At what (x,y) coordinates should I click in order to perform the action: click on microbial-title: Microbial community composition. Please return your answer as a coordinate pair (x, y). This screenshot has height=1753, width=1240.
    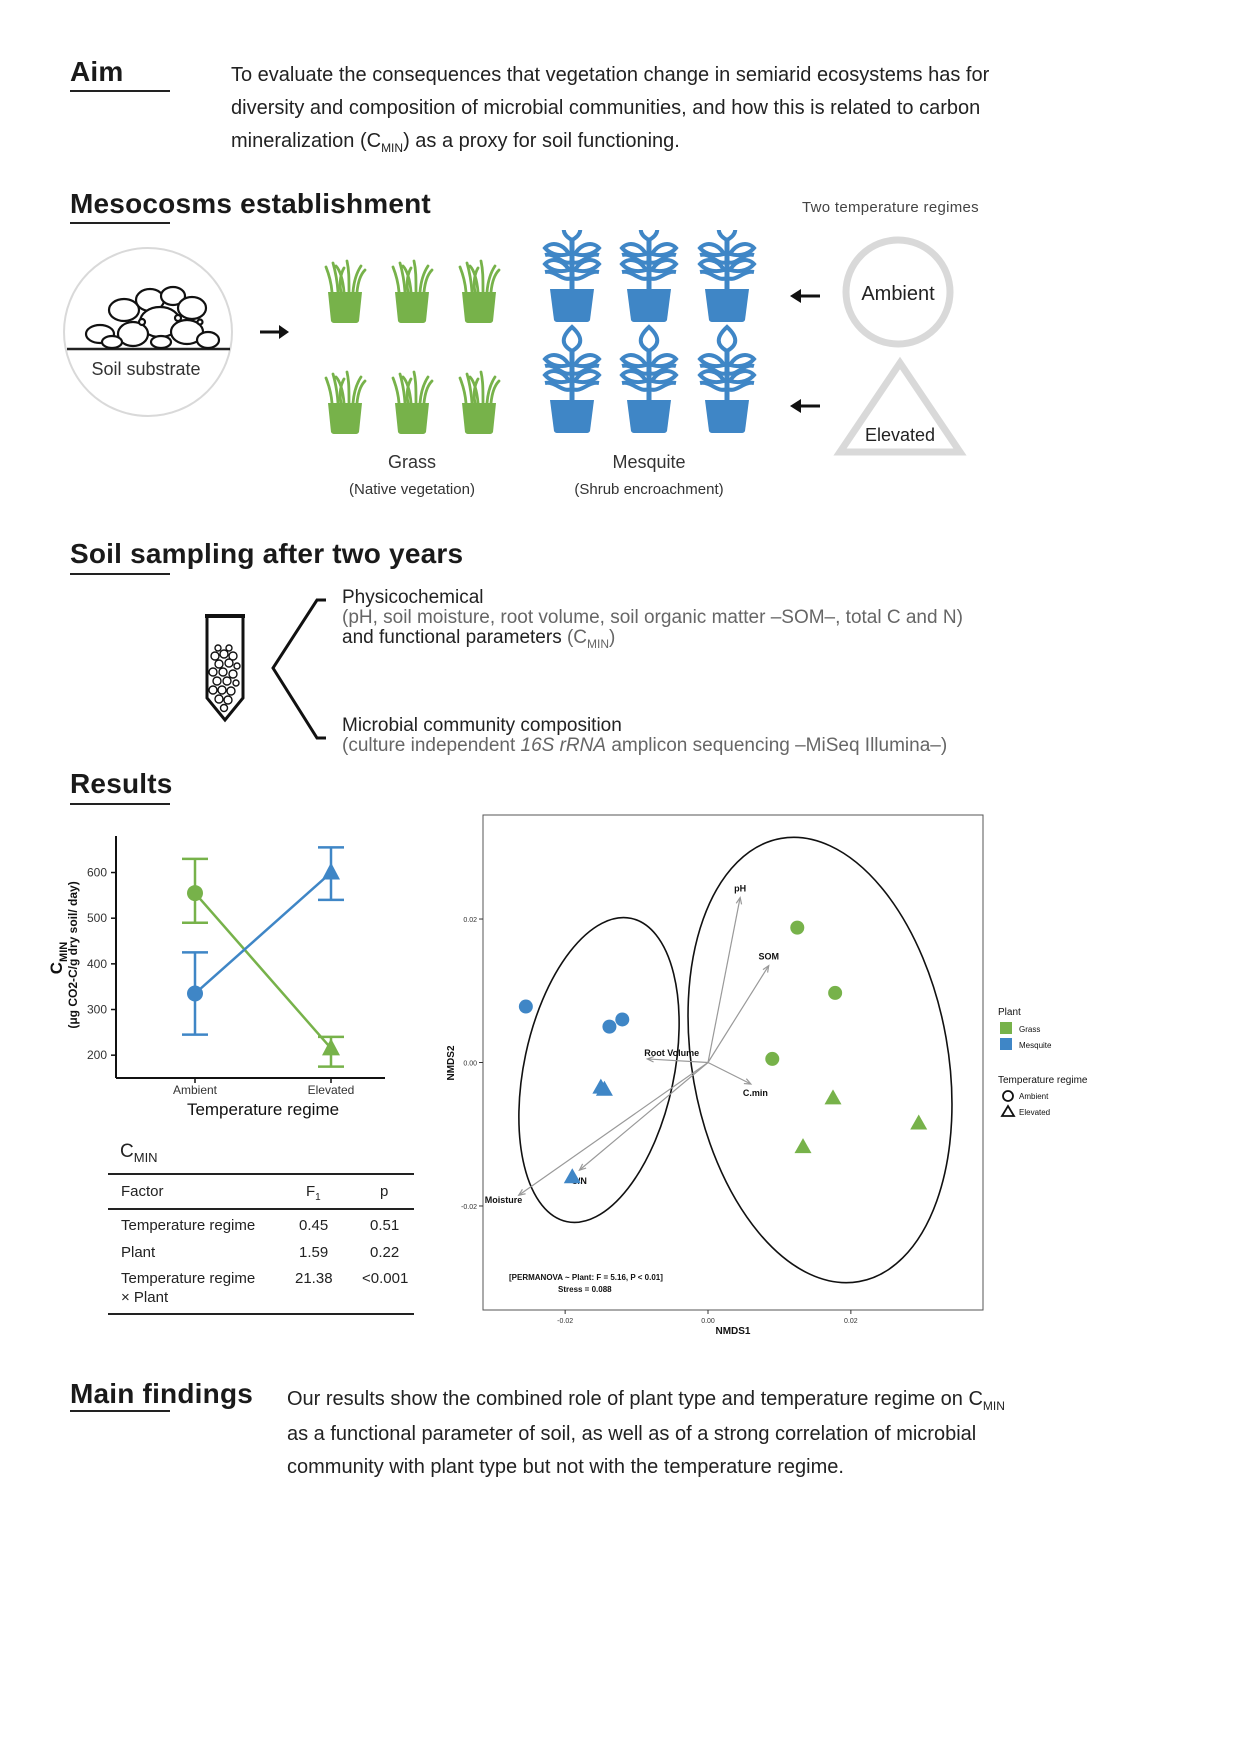
    Looking at the image, I should click on (482, 725).